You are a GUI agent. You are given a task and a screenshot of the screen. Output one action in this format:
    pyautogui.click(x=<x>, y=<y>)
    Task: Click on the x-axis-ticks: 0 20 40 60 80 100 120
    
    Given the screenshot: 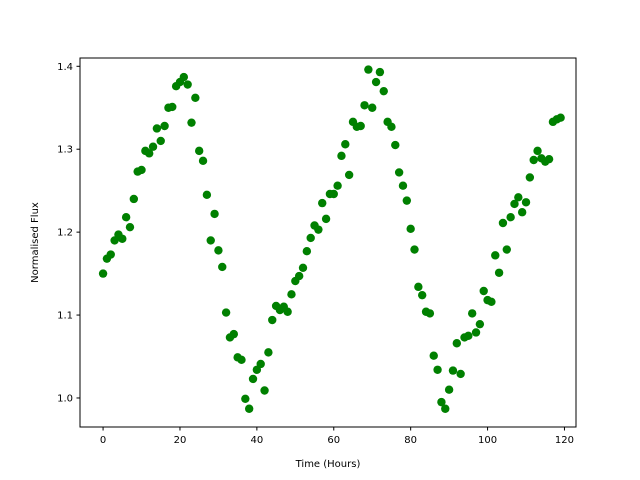 What is the action you would take?
    pyautogui.click(x=337, y=436)
    